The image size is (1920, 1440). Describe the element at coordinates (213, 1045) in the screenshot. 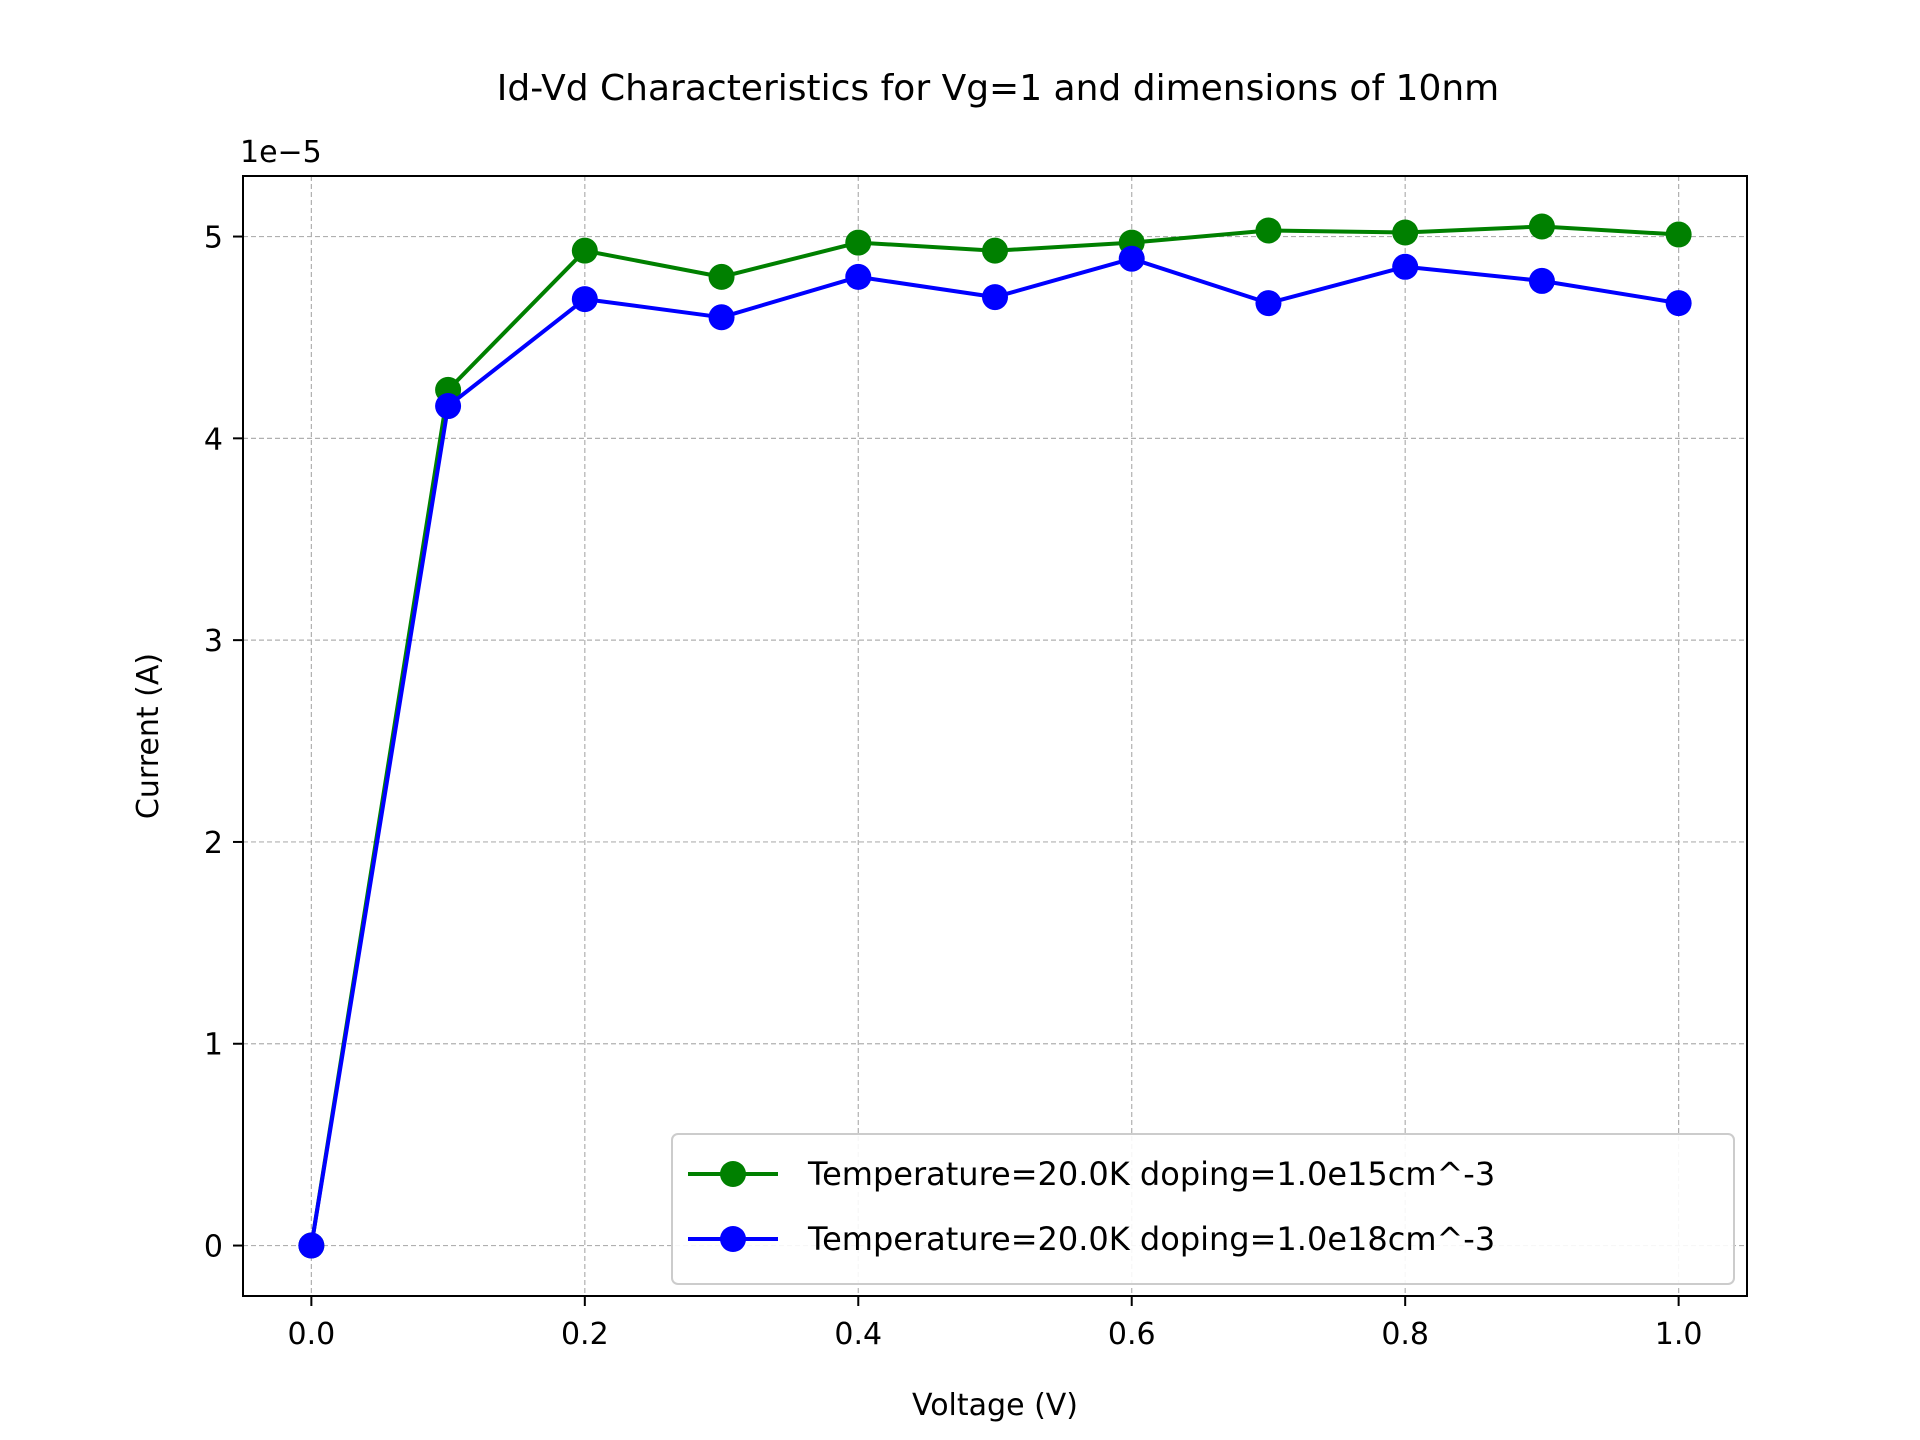

I see `y-tick-label: 1` at that location.